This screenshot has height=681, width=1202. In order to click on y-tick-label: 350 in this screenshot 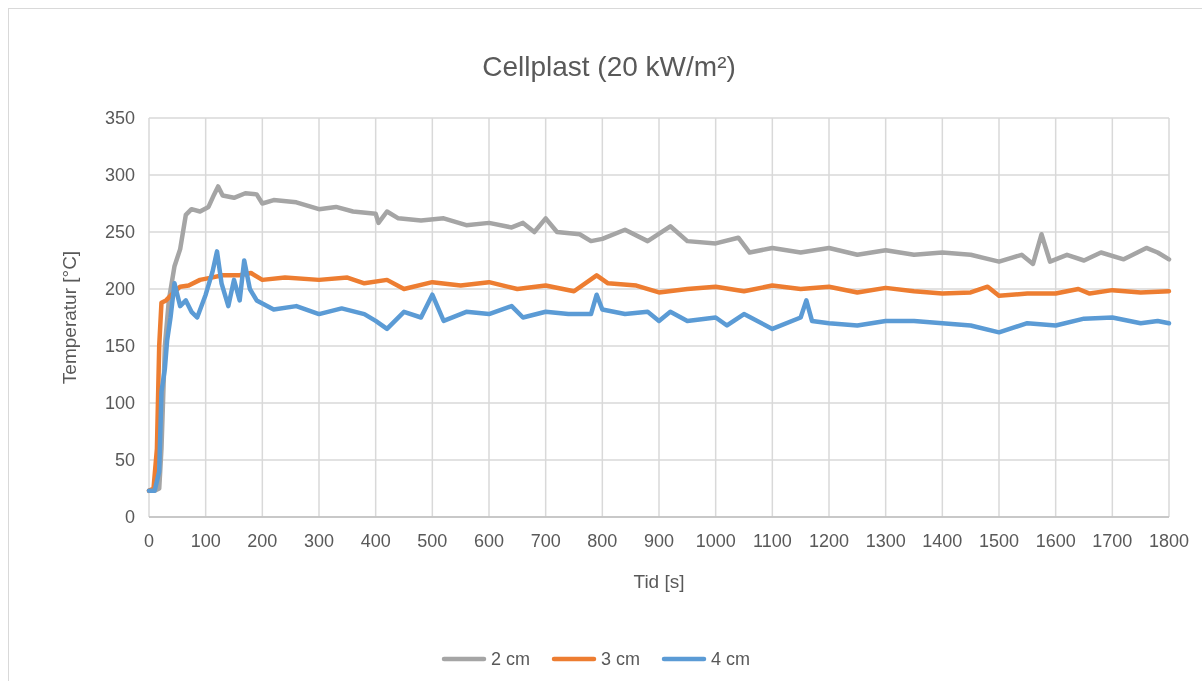, I will do `click(119, 118)`.